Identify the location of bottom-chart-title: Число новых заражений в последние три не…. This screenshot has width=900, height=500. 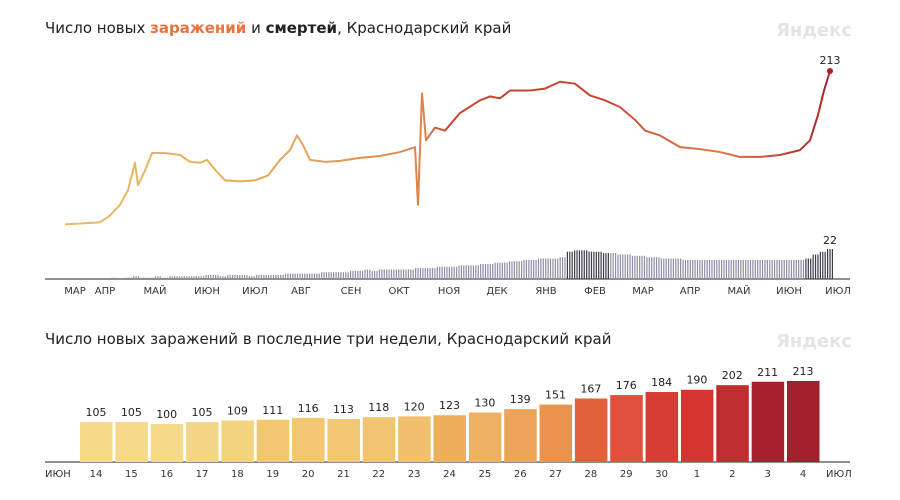
(328, 339).